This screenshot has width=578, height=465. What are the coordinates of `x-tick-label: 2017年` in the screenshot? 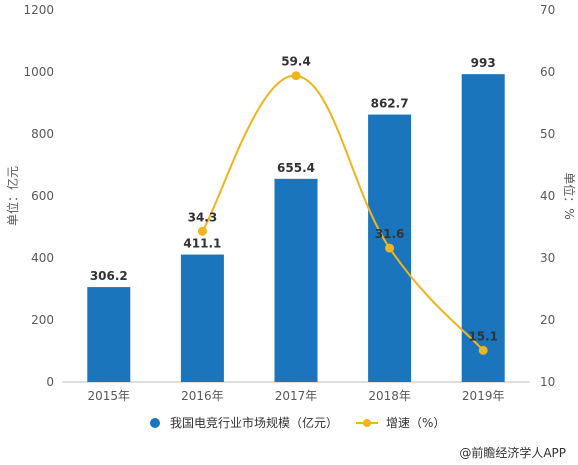 It's located at (296, 396).